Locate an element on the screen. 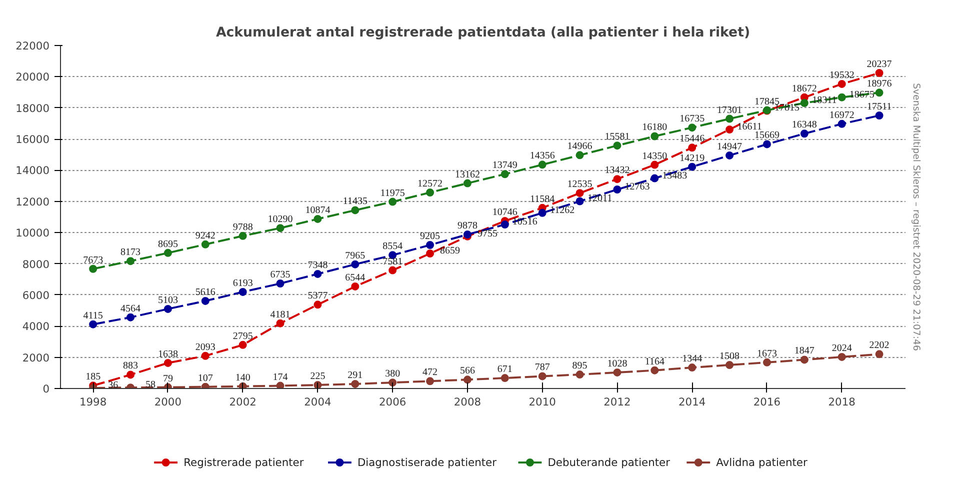 The height and width of the screenshot is (495, 976). data-label: 7673 is located at coordinates (93, 260).